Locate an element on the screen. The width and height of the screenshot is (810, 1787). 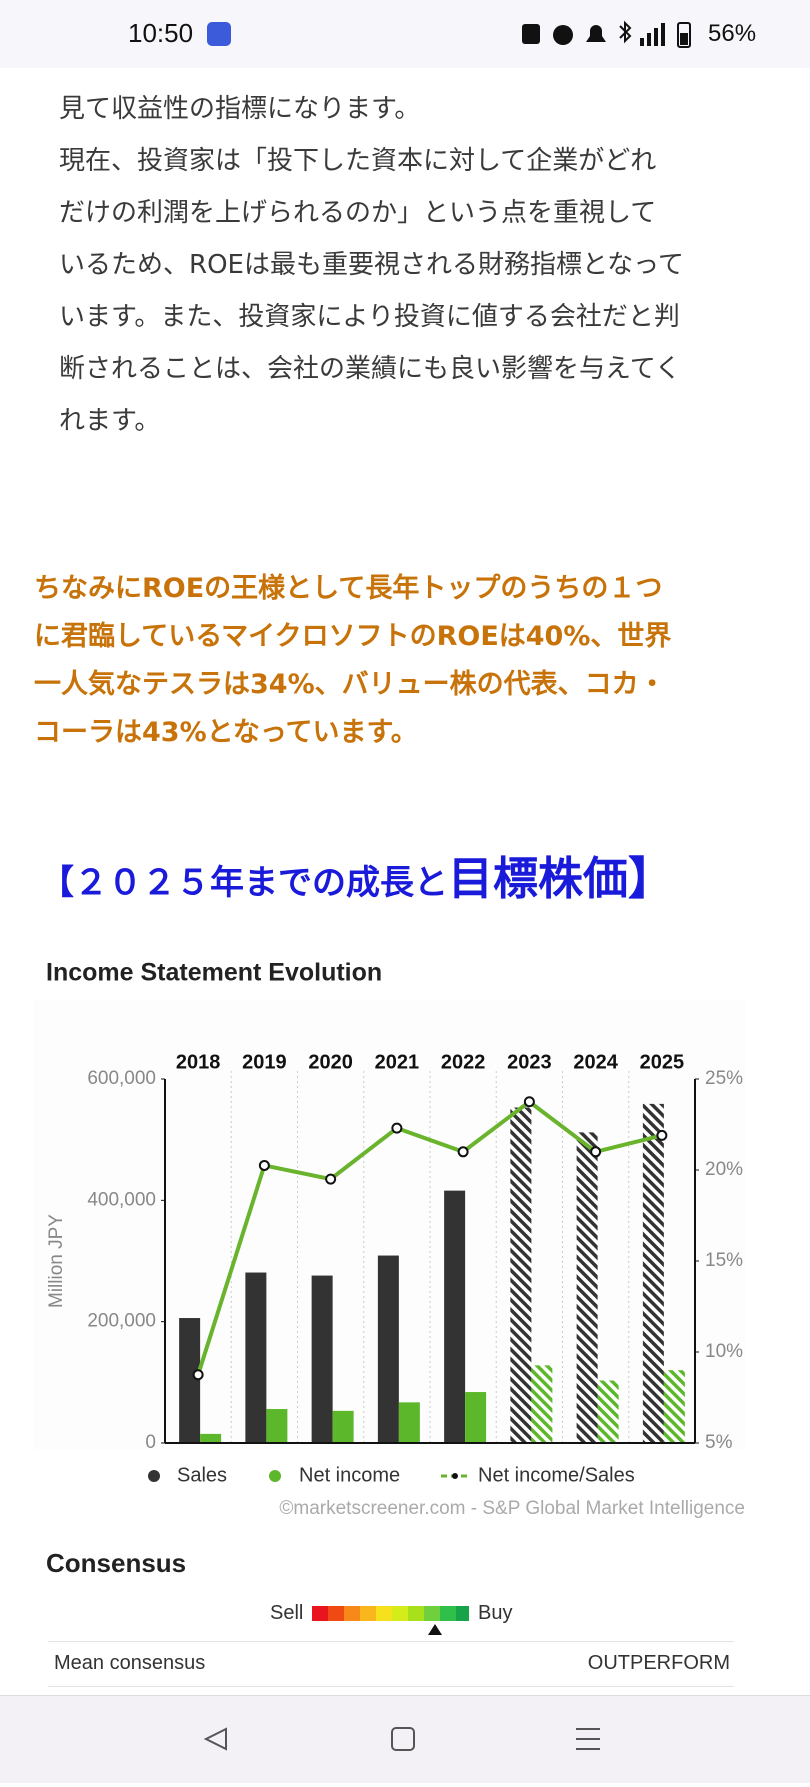
x-tick-label: 2022 is located at coordinates (463, 1062).